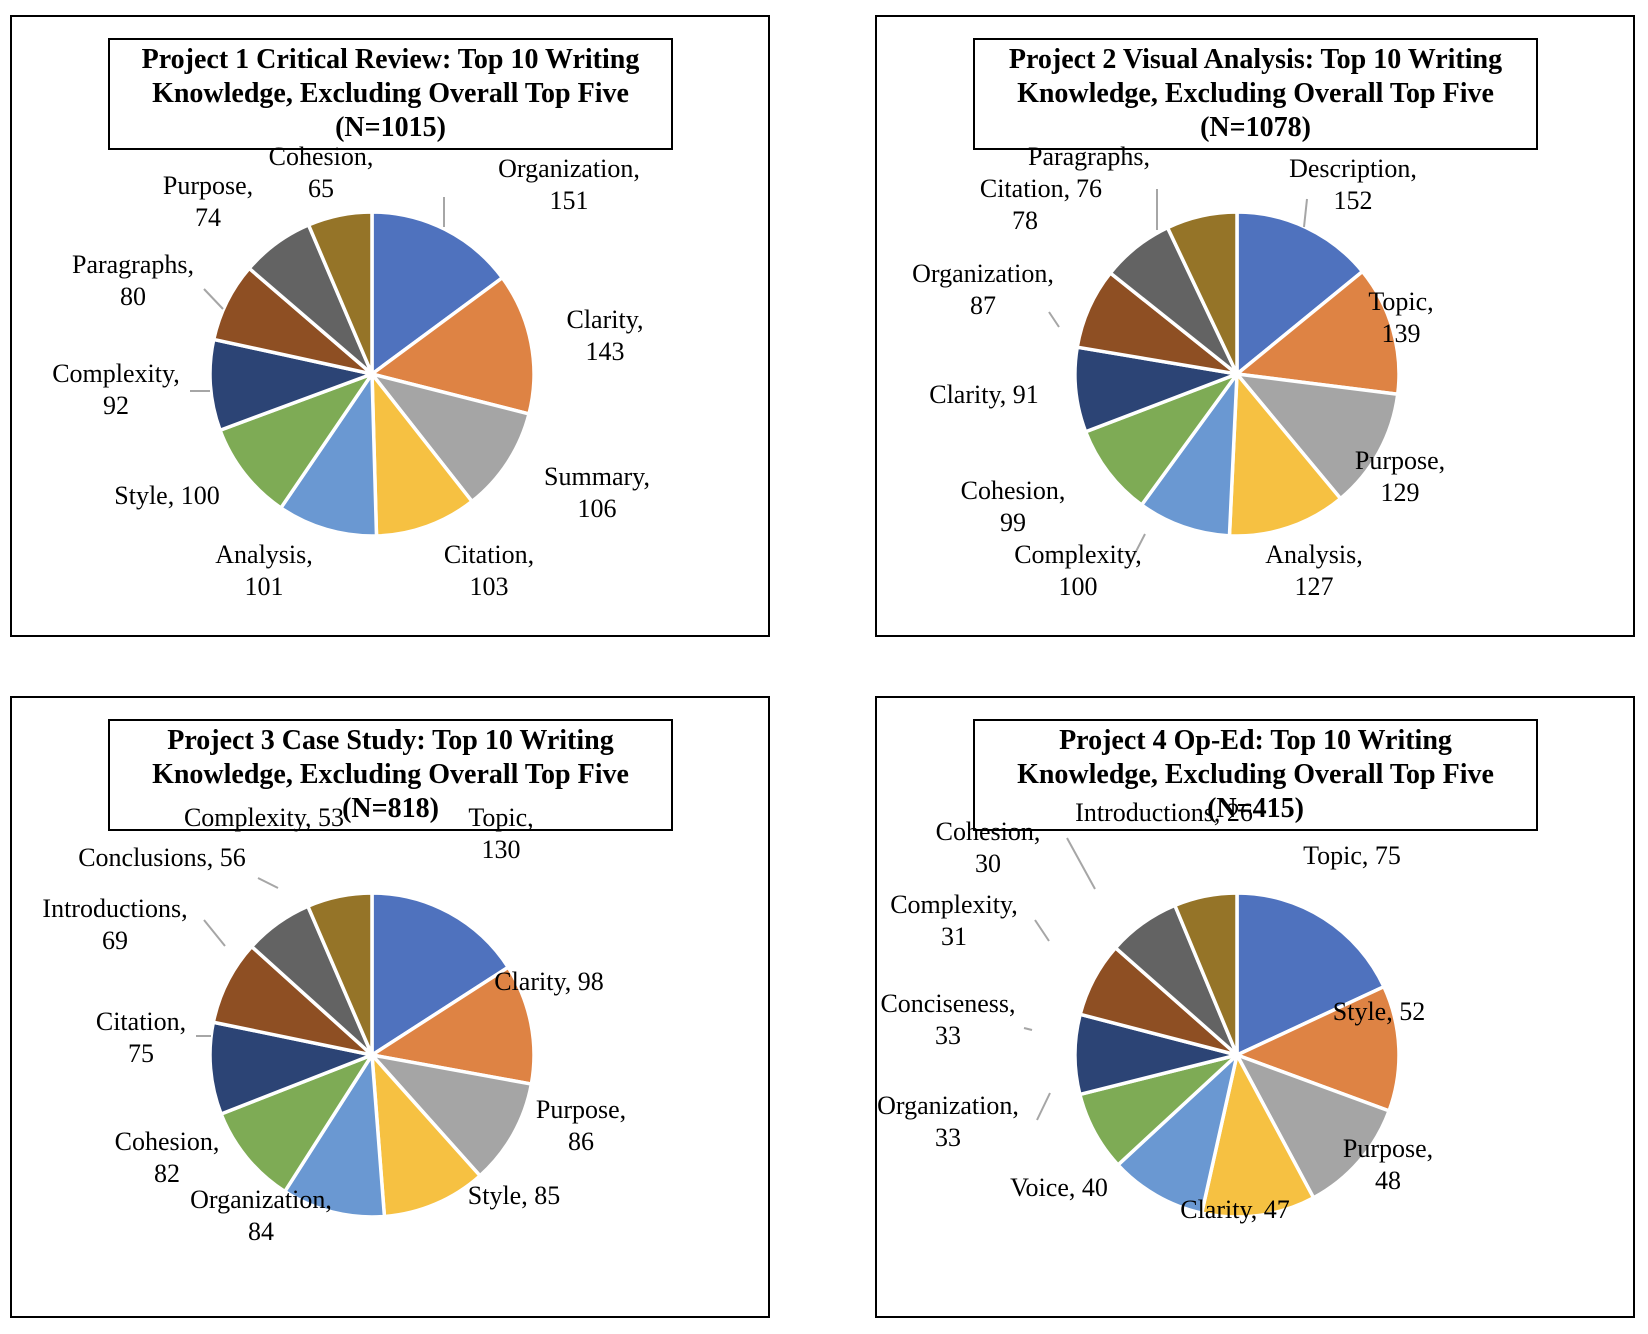 The image size is (1648, 1334). I want to click on data-label-line: 75, so click(141, 1053).